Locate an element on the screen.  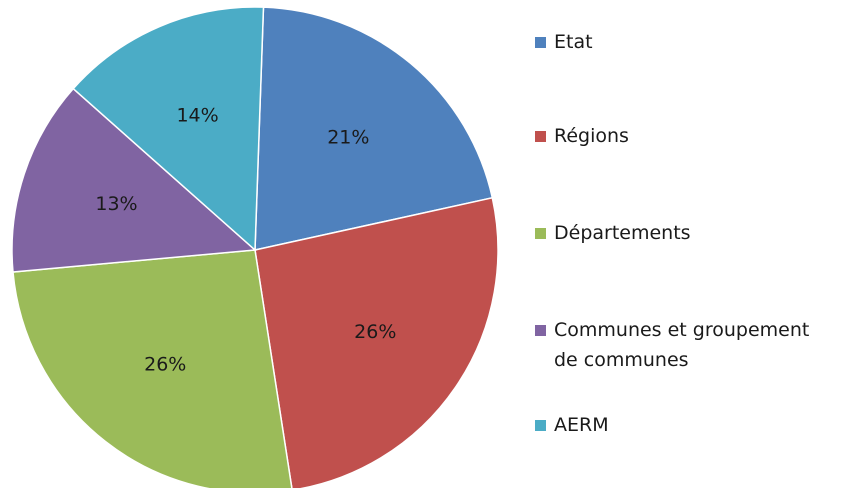
legend-label: Etat is located at coordinates (573, 42).